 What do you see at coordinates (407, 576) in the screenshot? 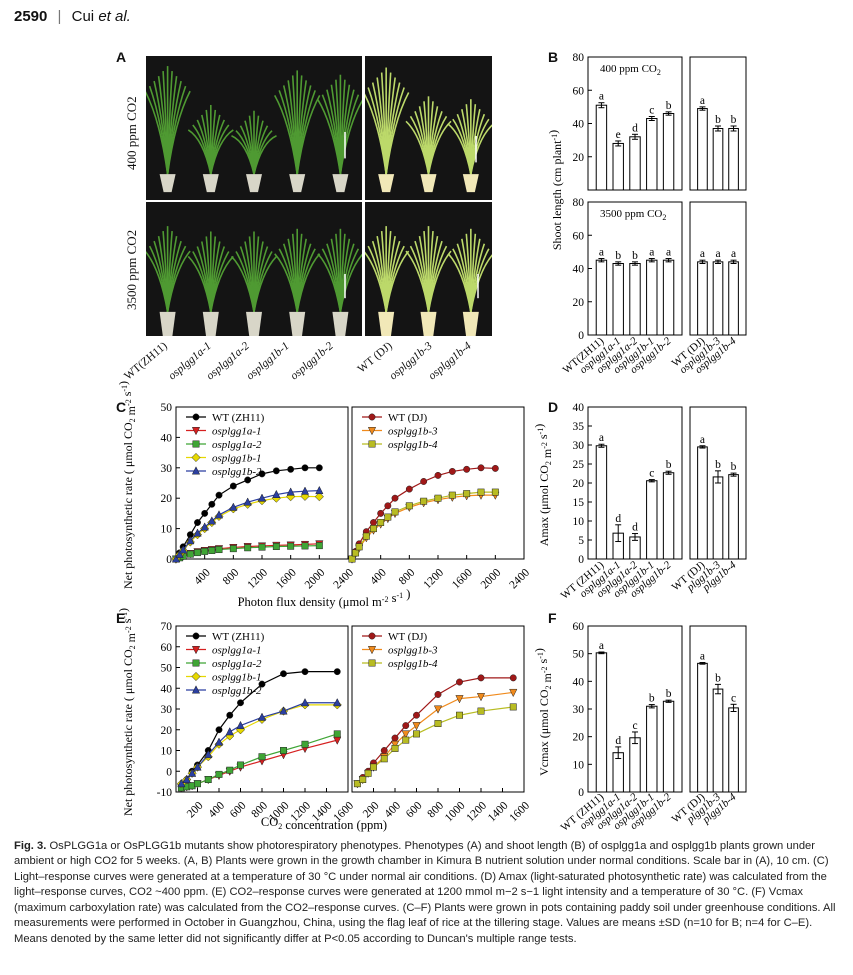
I see `x-tick-label: 800` at bounding box center [407, 576].